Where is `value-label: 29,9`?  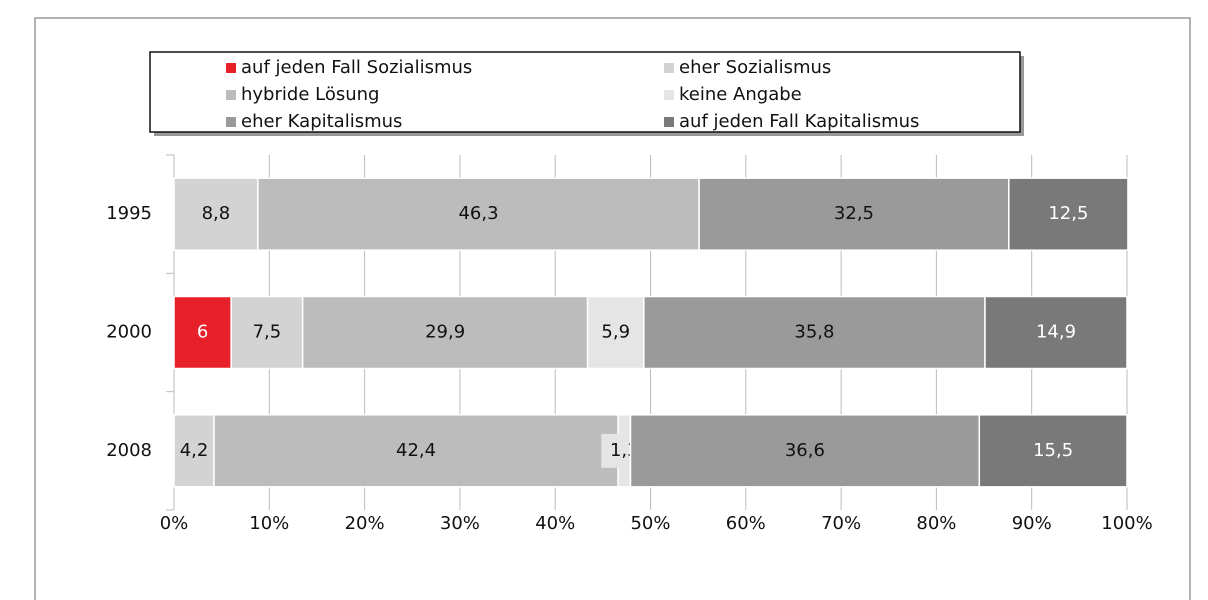
value-label: 29,9 is located at coordinates (445, 332).